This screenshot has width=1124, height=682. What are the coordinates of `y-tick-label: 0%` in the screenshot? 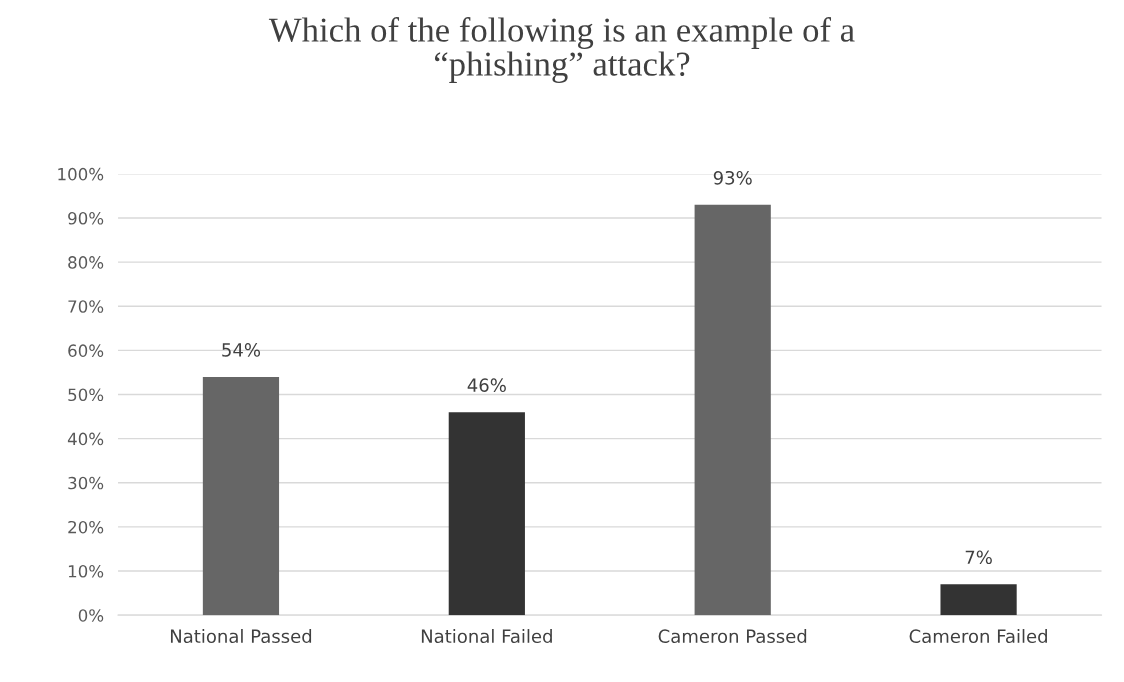 It's located at (91, 615).